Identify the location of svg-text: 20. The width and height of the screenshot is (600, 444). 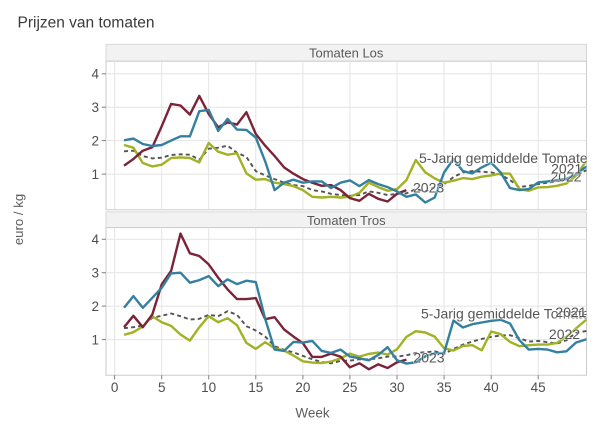
(302, 387).